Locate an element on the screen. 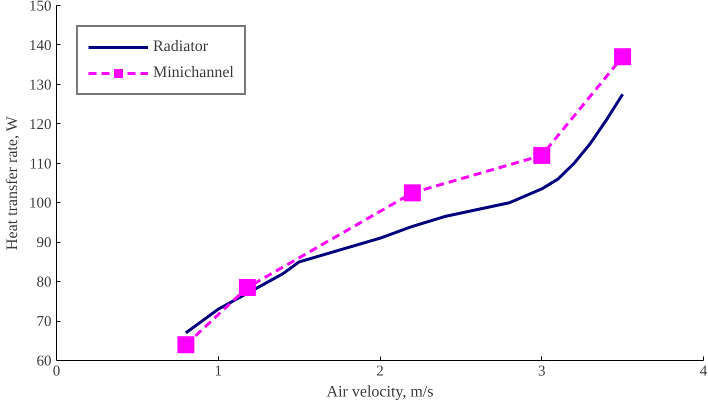  x-tick-label: 2 is located at coordinates (380, 372).